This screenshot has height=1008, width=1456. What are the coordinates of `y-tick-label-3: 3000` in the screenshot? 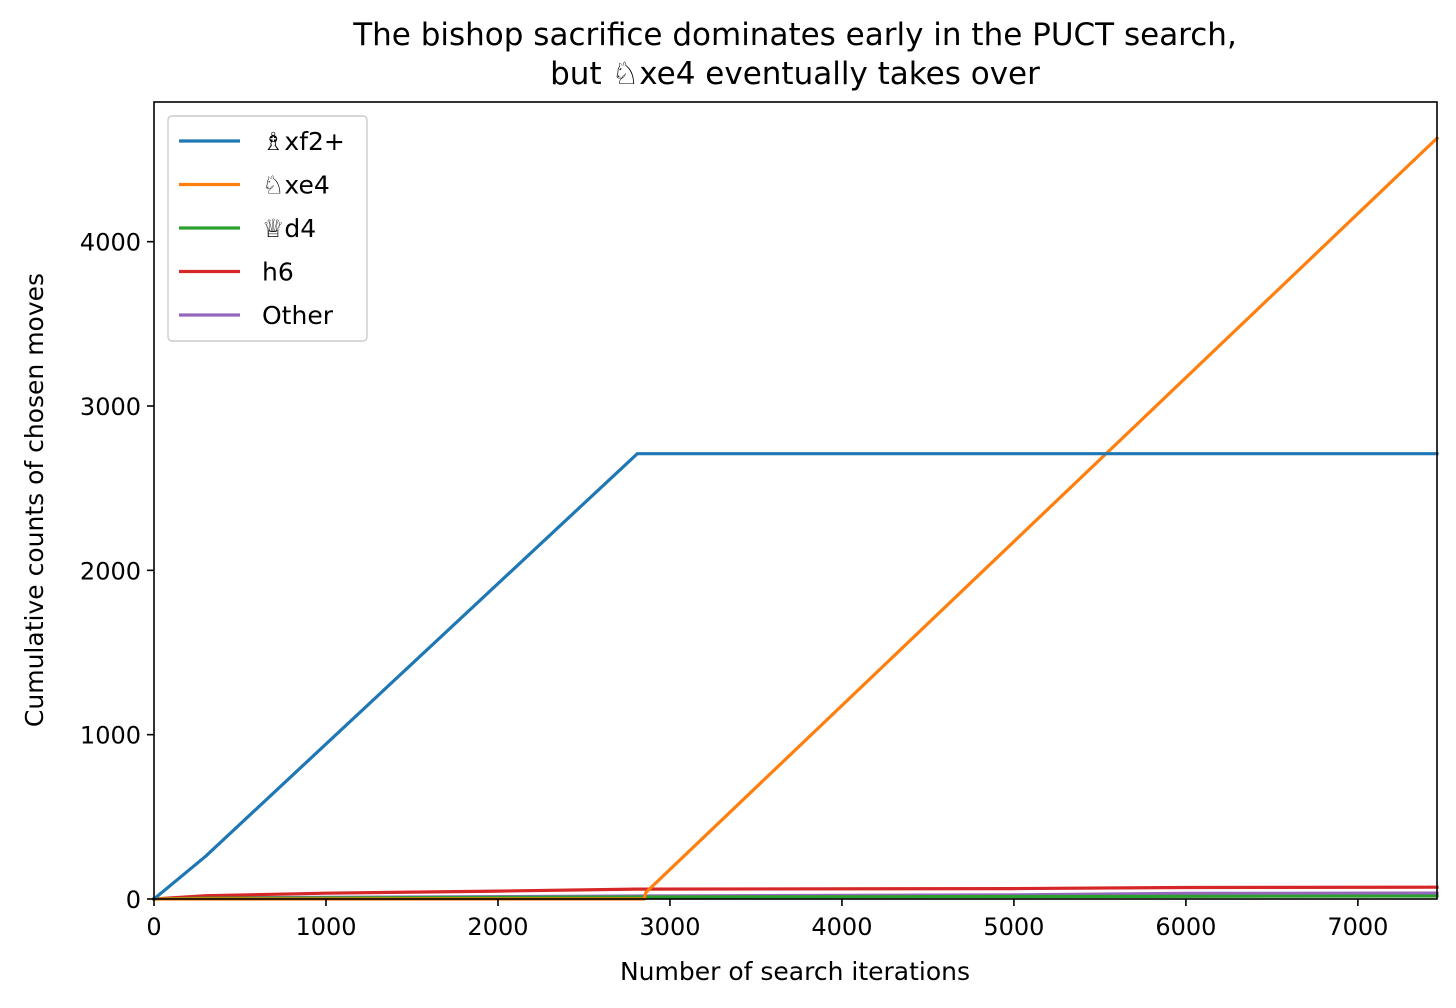 It's located at (110, 407).